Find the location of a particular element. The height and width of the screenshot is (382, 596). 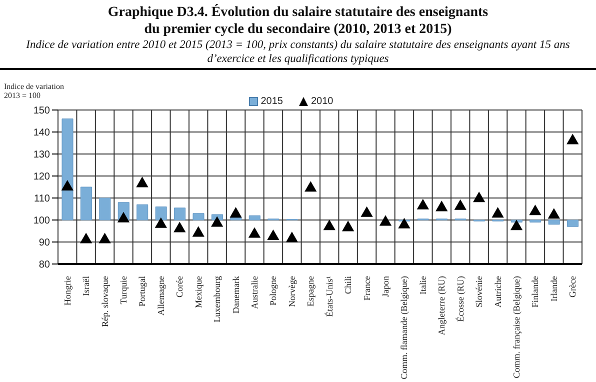

x-tick-label: Australie is located at coordinates (255, 292).